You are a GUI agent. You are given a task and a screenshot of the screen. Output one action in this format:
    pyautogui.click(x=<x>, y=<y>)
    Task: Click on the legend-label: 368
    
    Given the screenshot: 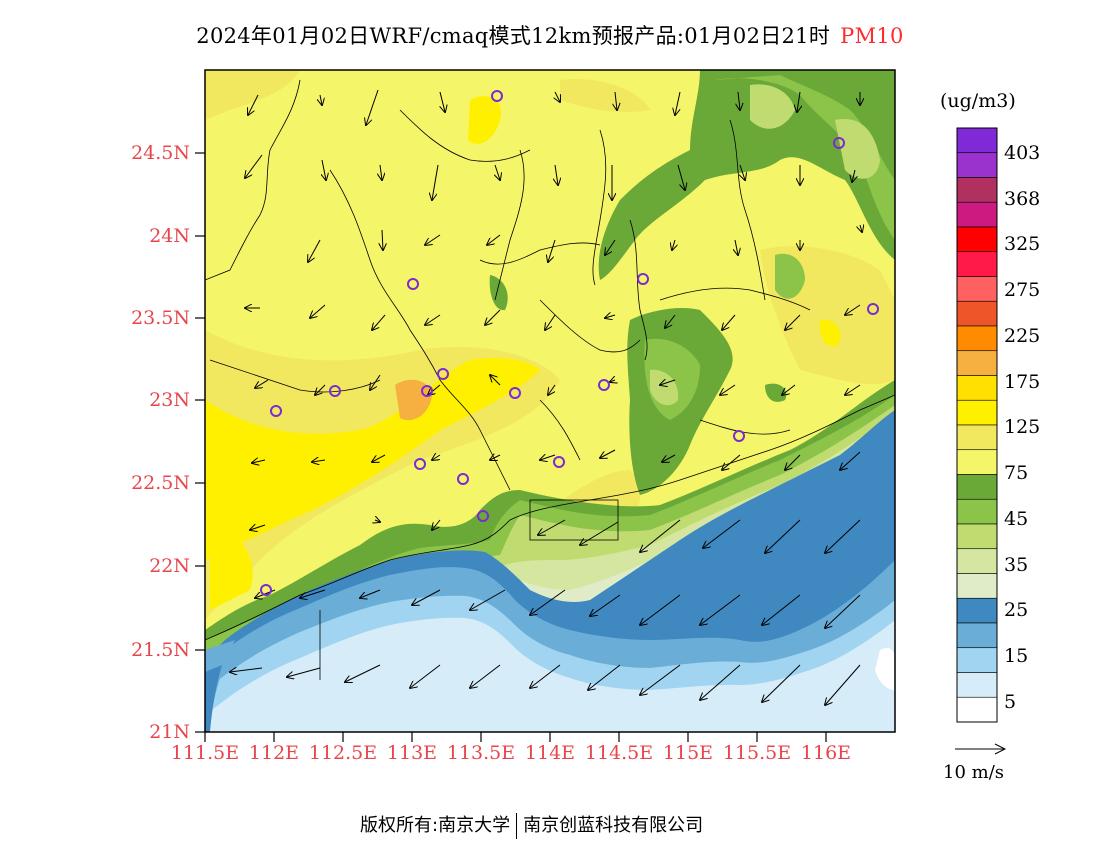 What is the action you would take?
    pyautogui.click(x=1022, y=199)
    